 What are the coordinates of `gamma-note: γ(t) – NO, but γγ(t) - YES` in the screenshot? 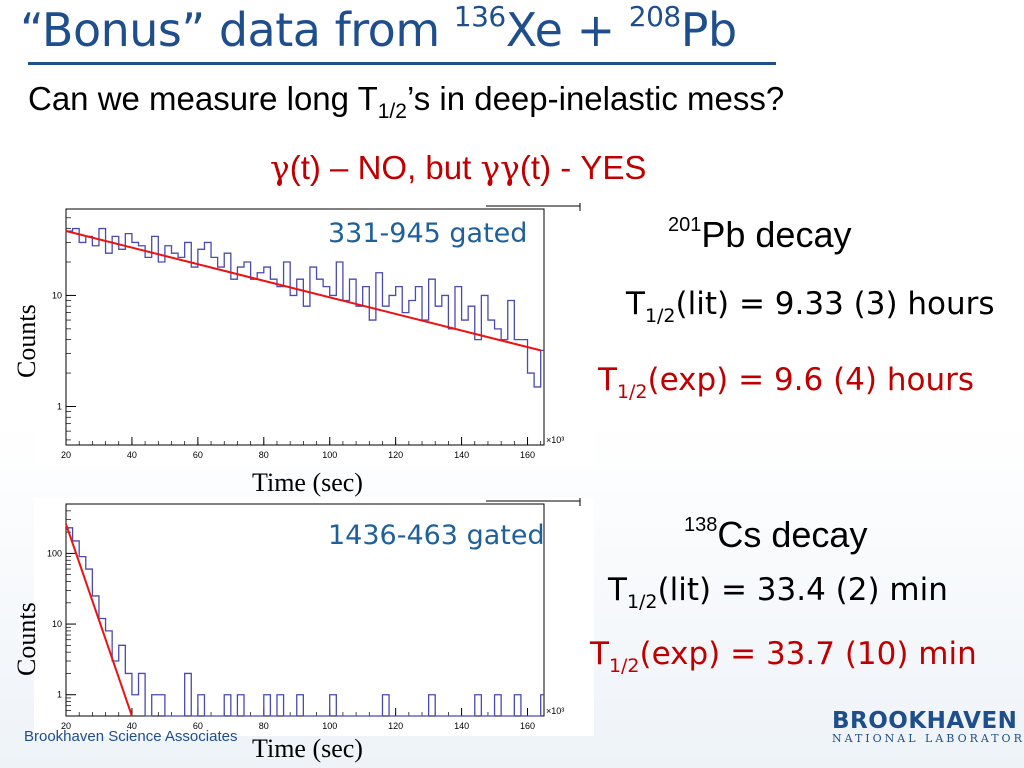 It's located at (458, 167).